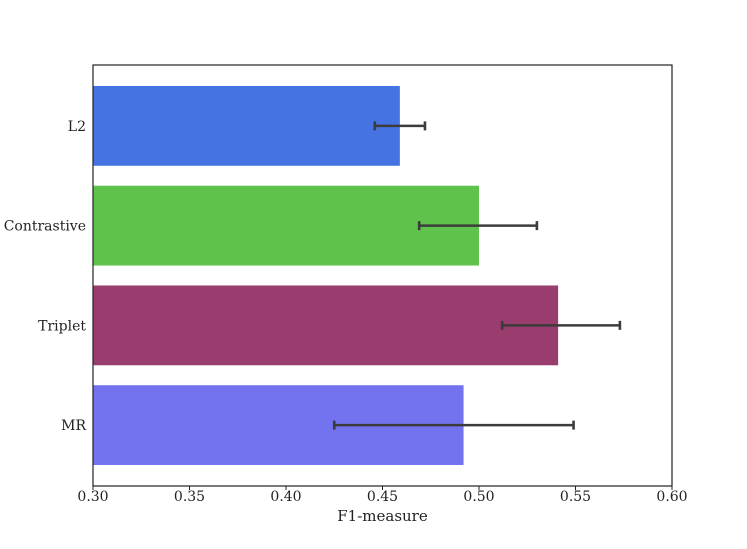 This screenshot has width=747, height=549. What do you see at coordinates (286, 225) in the screenshot?
I see `bar-contrastive` at bounding box center [286, 225].